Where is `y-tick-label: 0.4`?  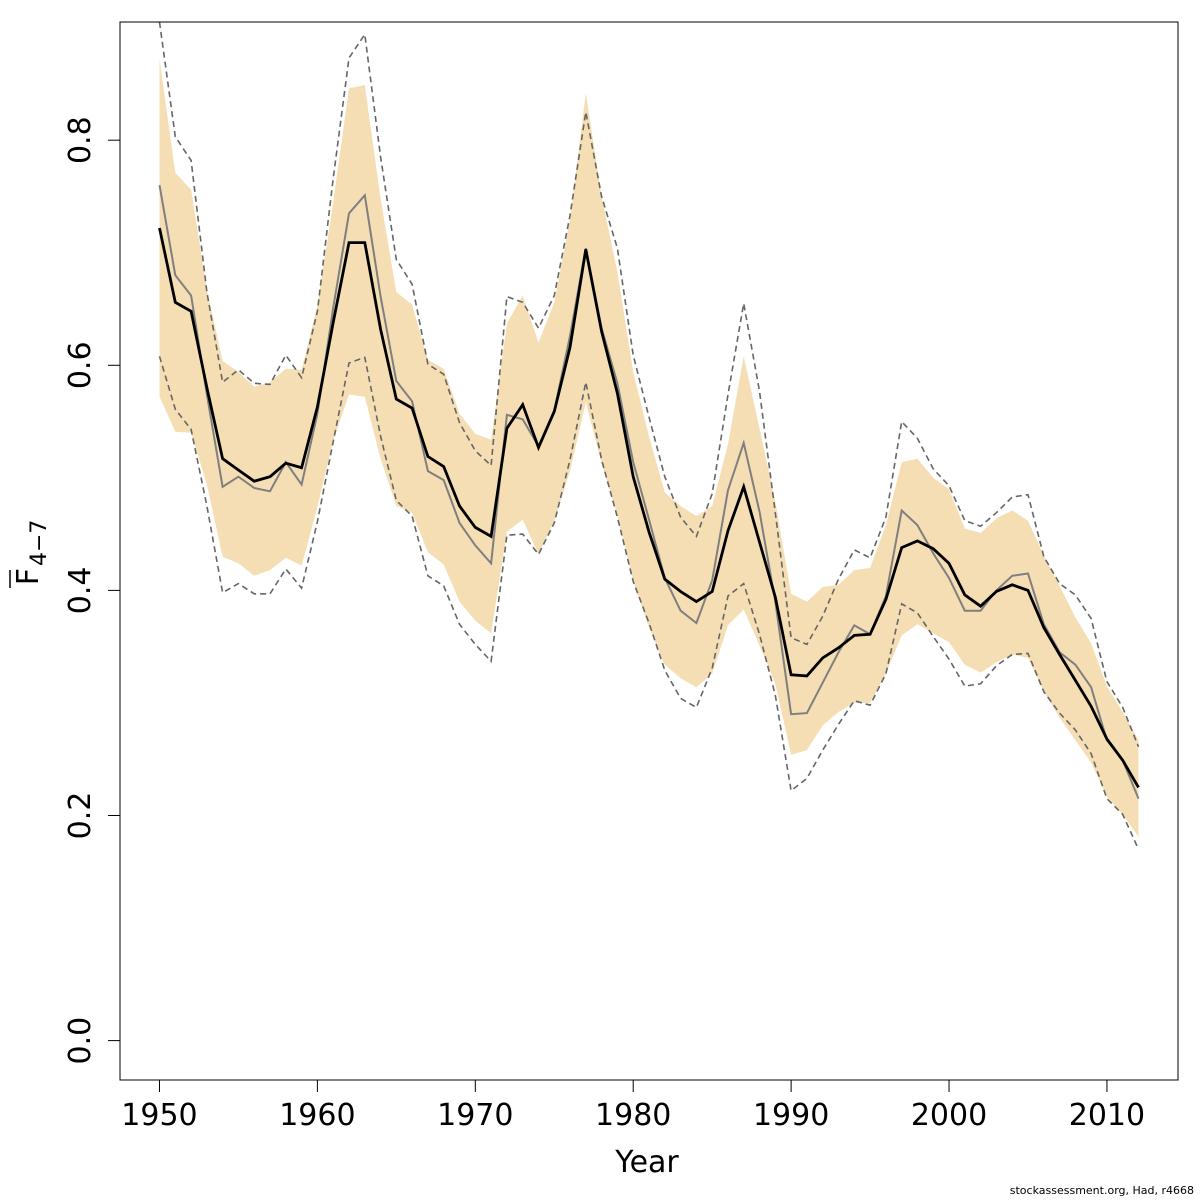
y-tick-label: 0.4 is located at coordinates (80, 591).